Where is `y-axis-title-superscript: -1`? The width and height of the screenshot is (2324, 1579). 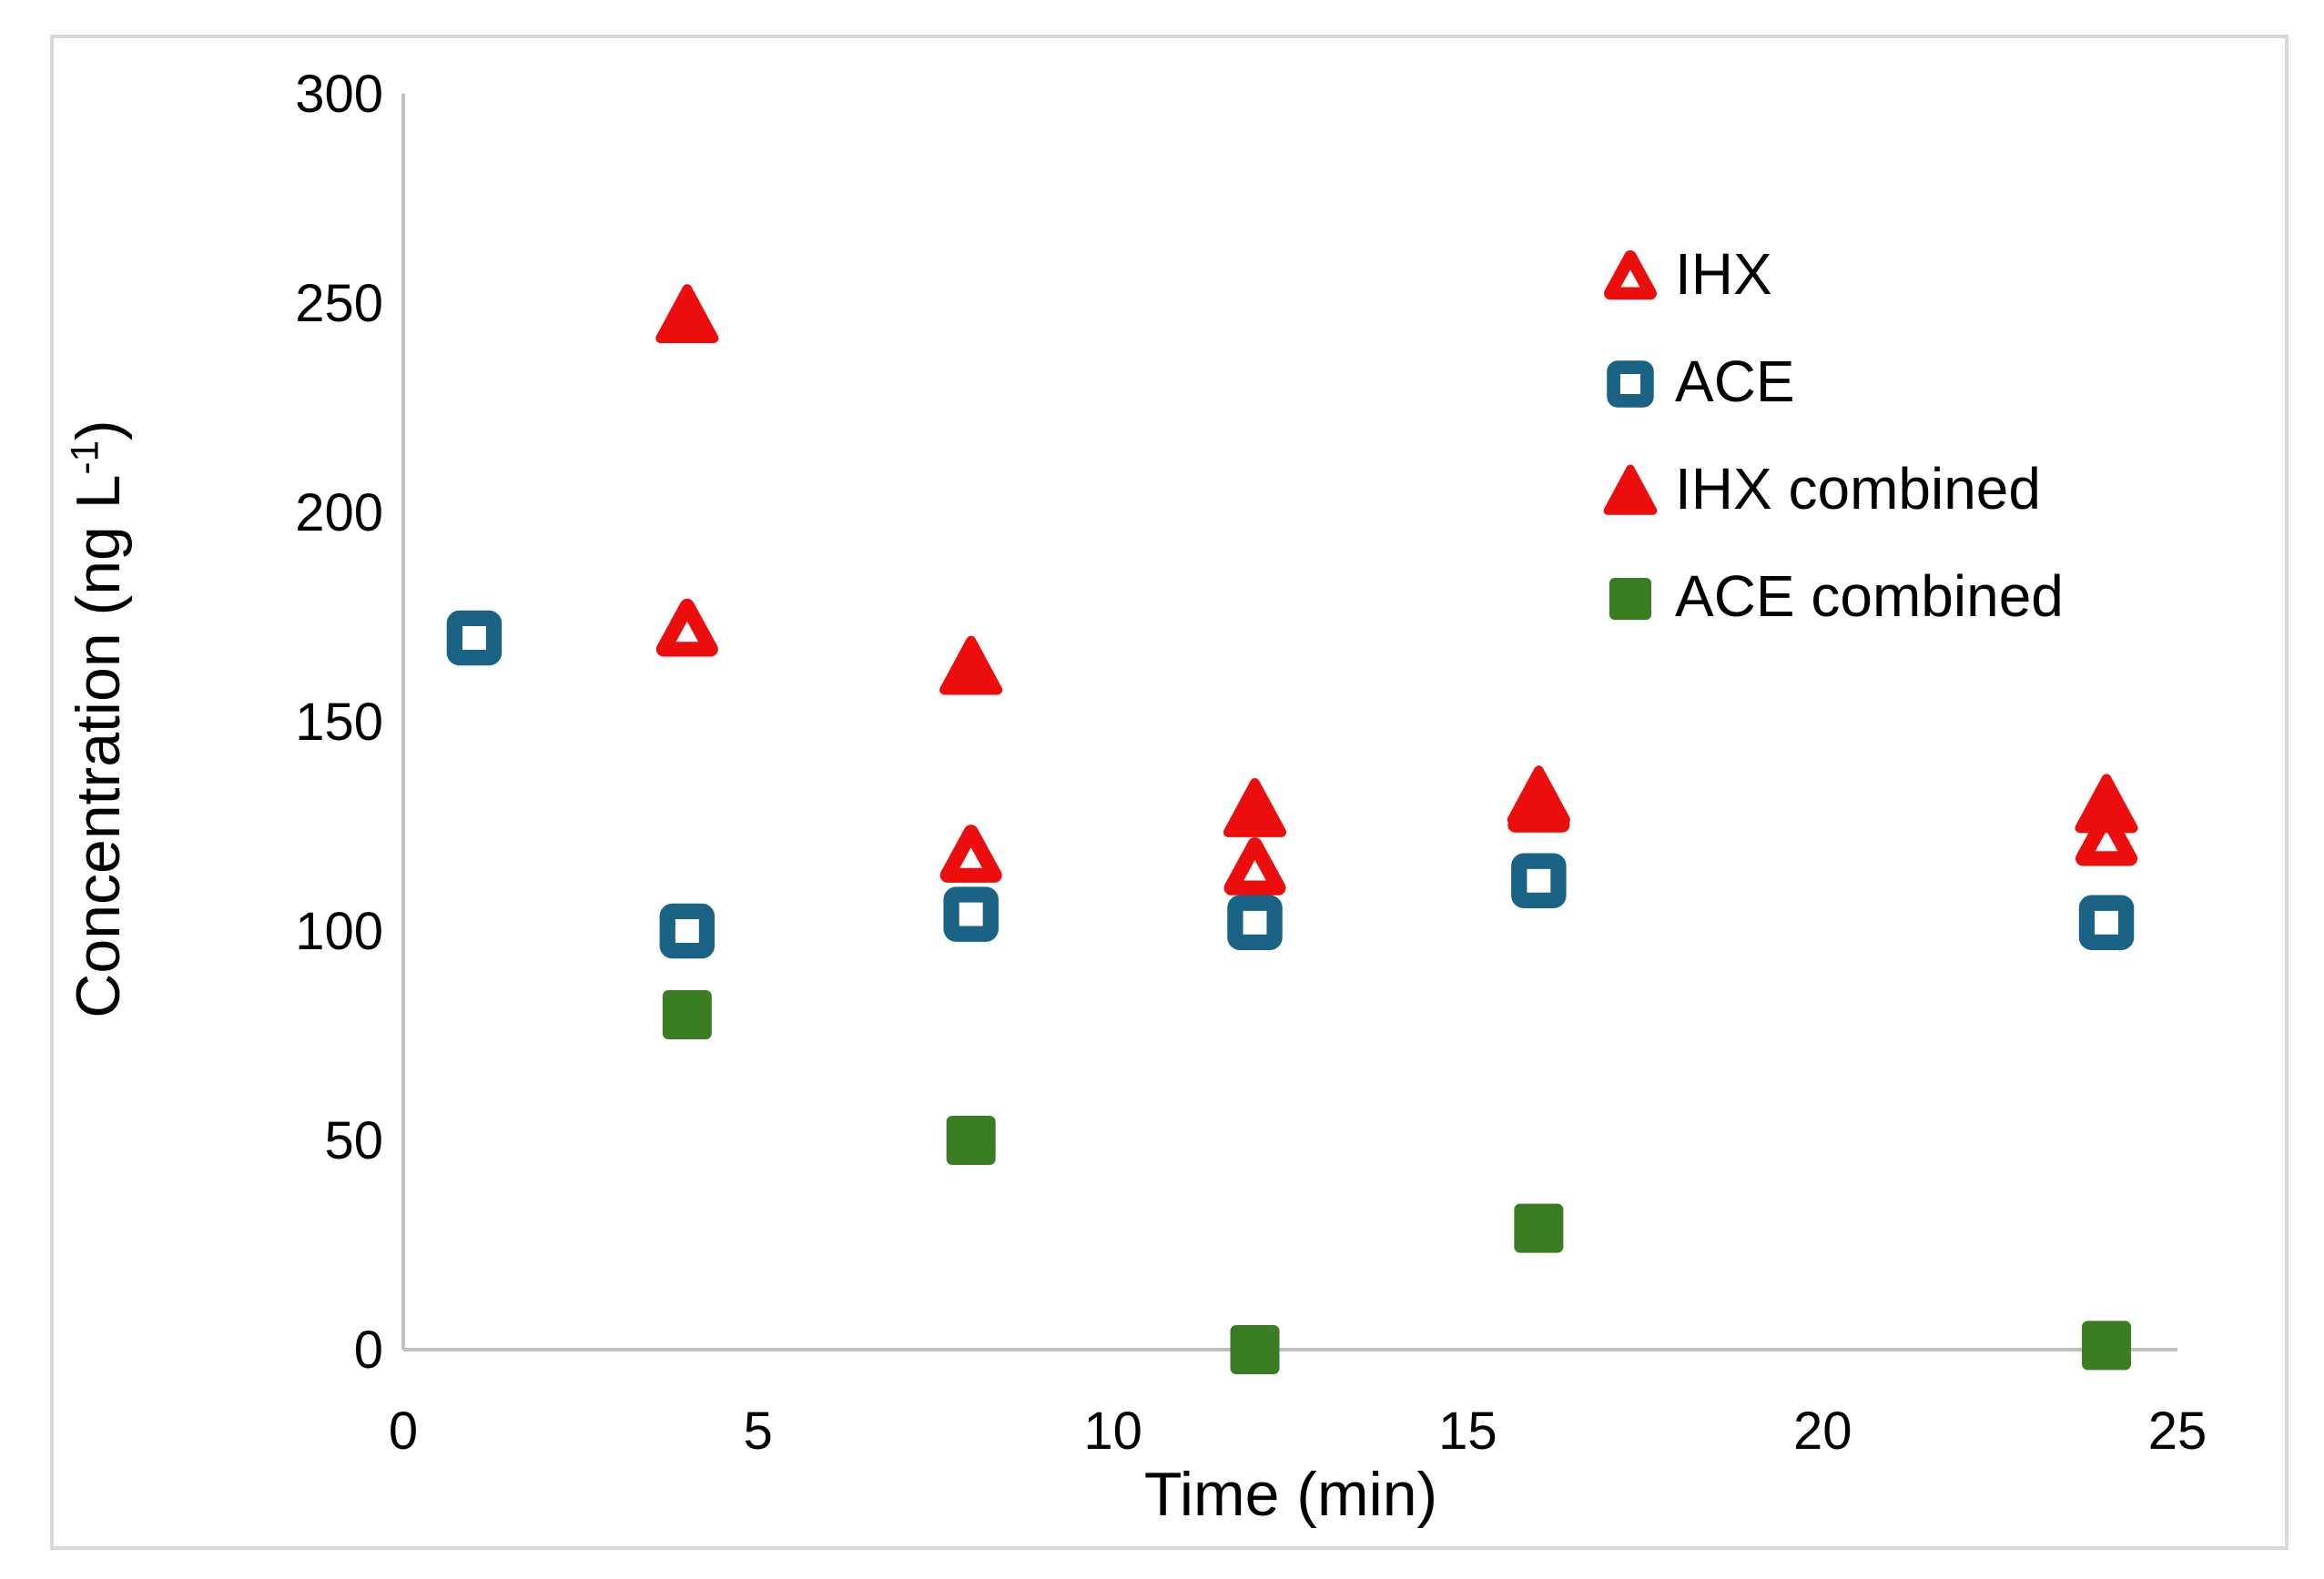 y-axis-title-superscript: -1 is located at coordinates (85, 457).